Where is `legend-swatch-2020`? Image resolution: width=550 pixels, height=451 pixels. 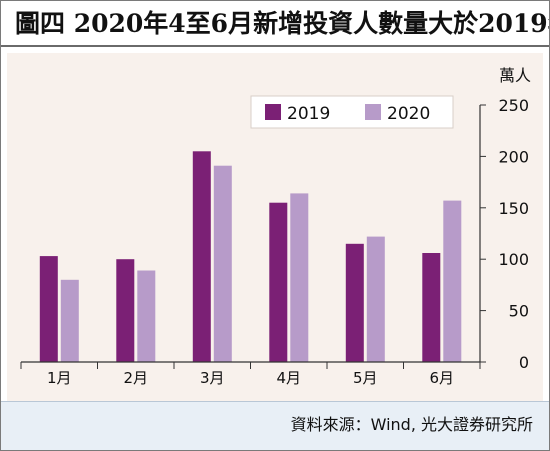 legend-swatch-2020 is located at coordinates (373, 112).